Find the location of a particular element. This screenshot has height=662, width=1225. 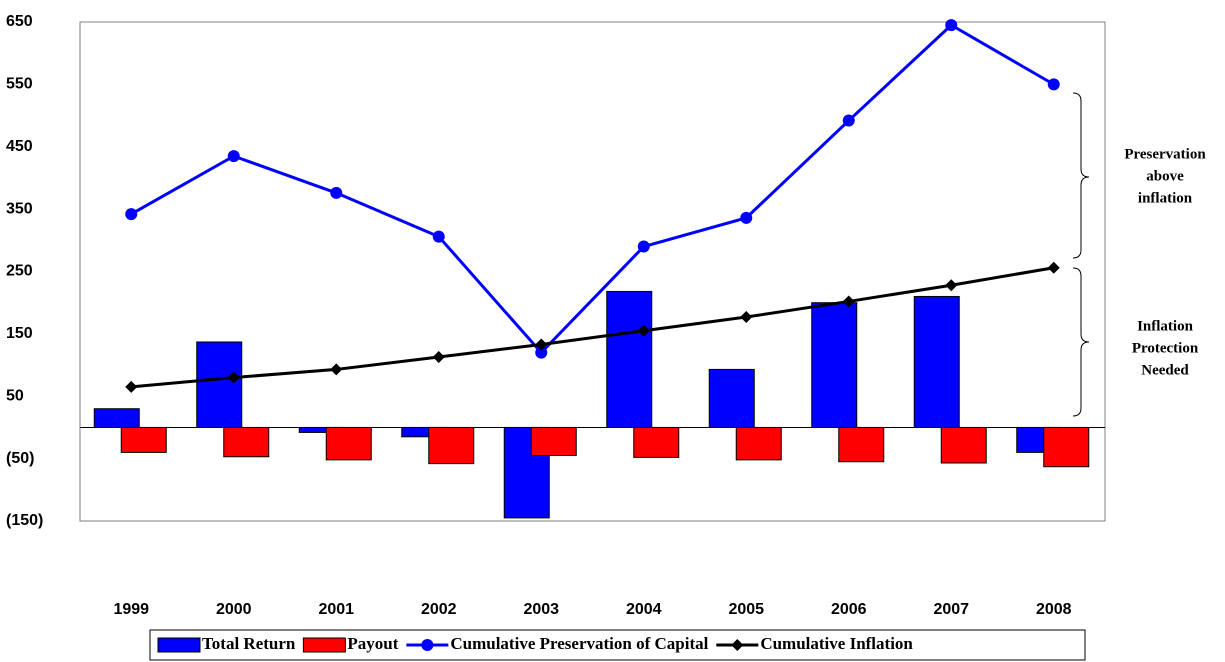

legend-label: Total Return is located at coordinates (249, 643).